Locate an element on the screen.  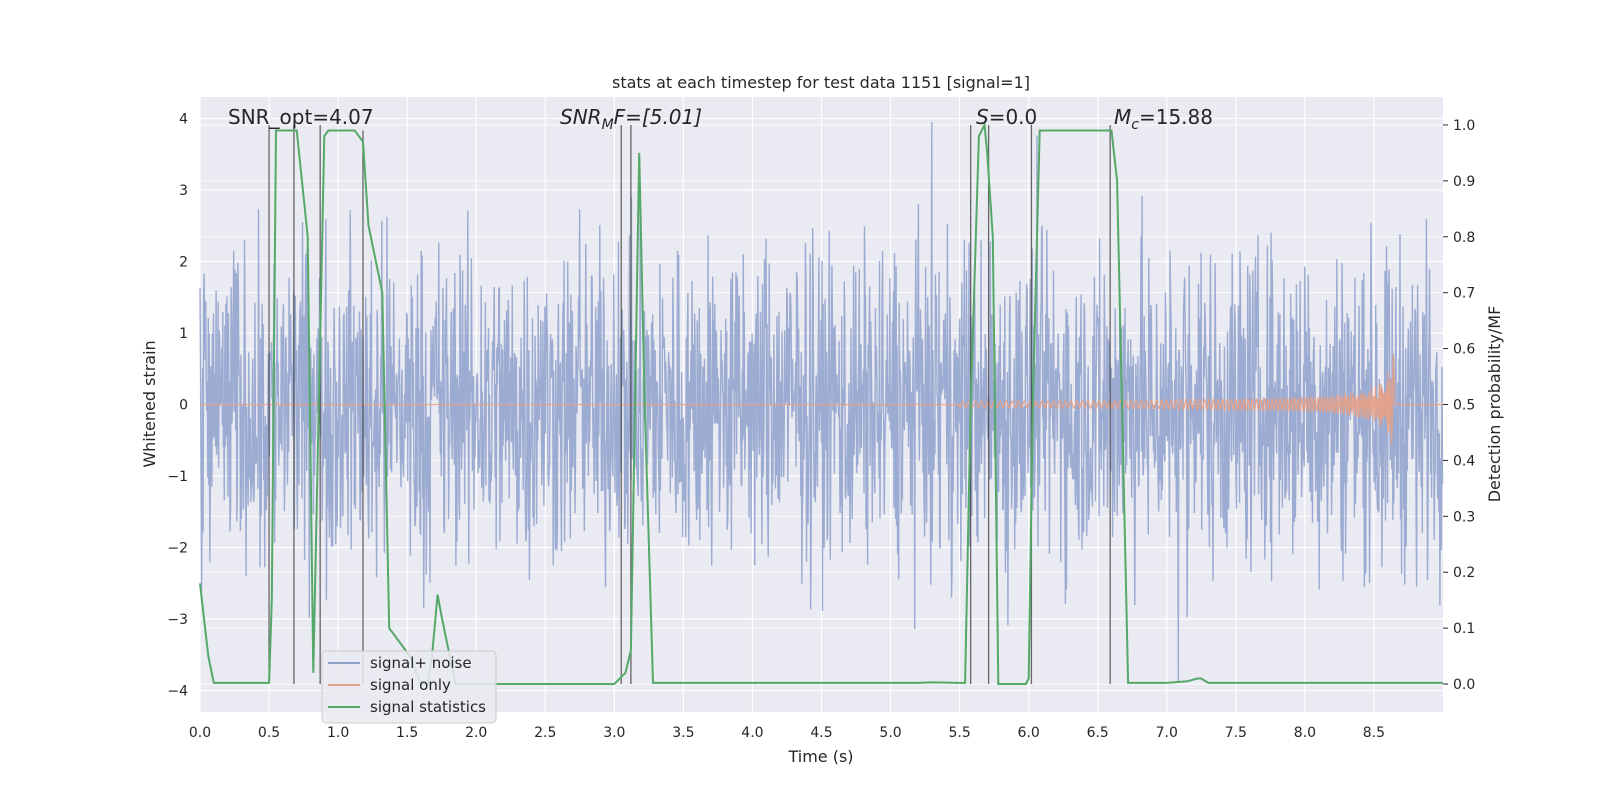
y-tick-label-left: −1 is located at coordinates (177, 477).